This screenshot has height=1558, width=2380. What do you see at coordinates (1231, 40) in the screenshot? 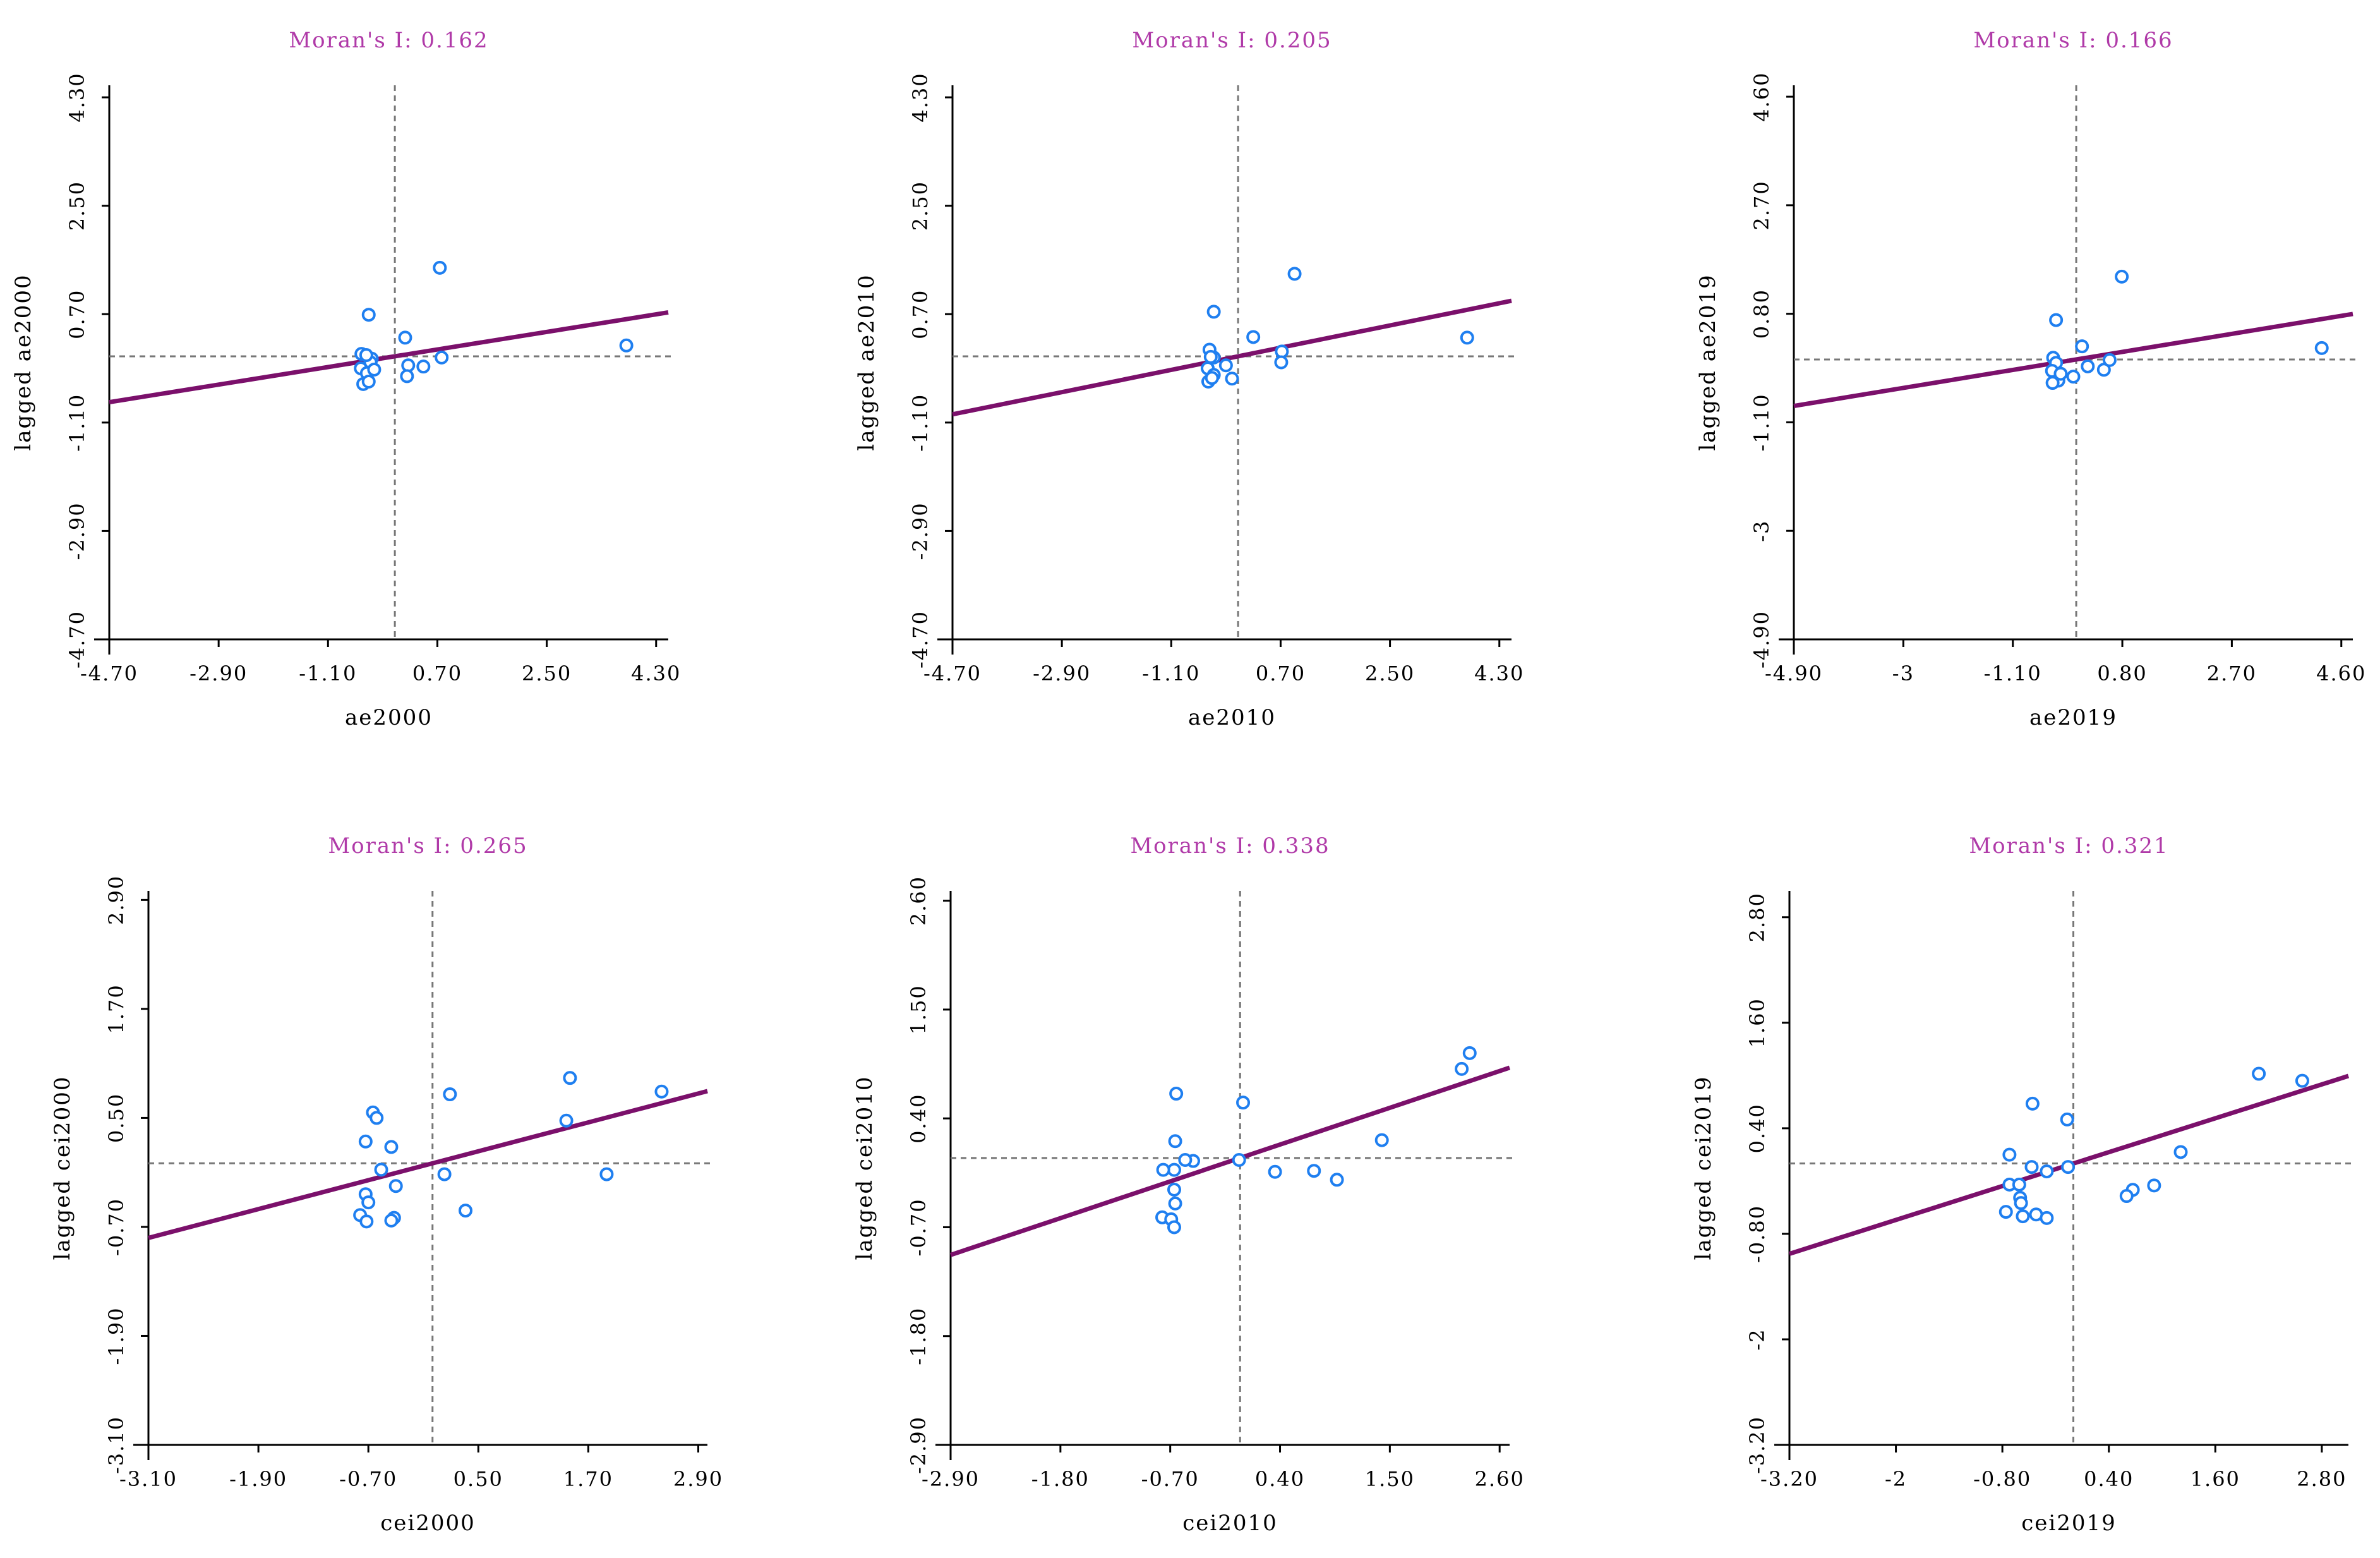
I see `chart-title: Moran's I: 0.205` at bounding box center [1231, 40].